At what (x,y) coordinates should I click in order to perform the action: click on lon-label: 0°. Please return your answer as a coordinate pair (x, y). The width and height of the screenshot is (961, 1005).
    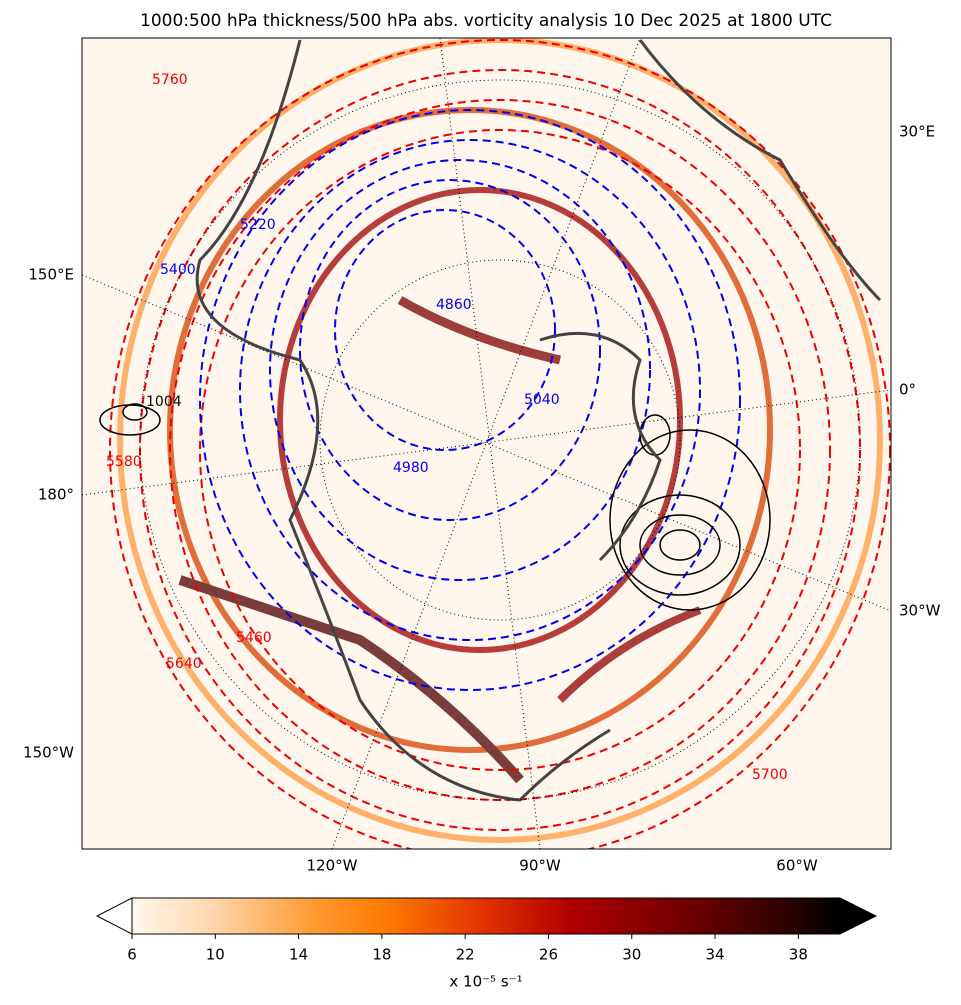
    Looking at the image, I should click on (907, 390).